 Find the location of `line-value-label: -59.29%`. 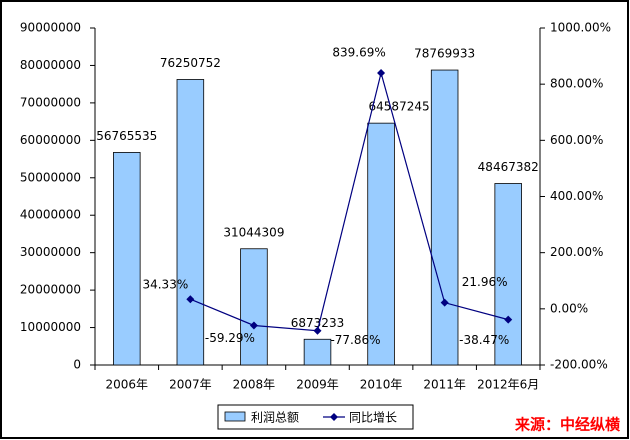

line-value-label: -59.29% is located at coordinates (230, 338).